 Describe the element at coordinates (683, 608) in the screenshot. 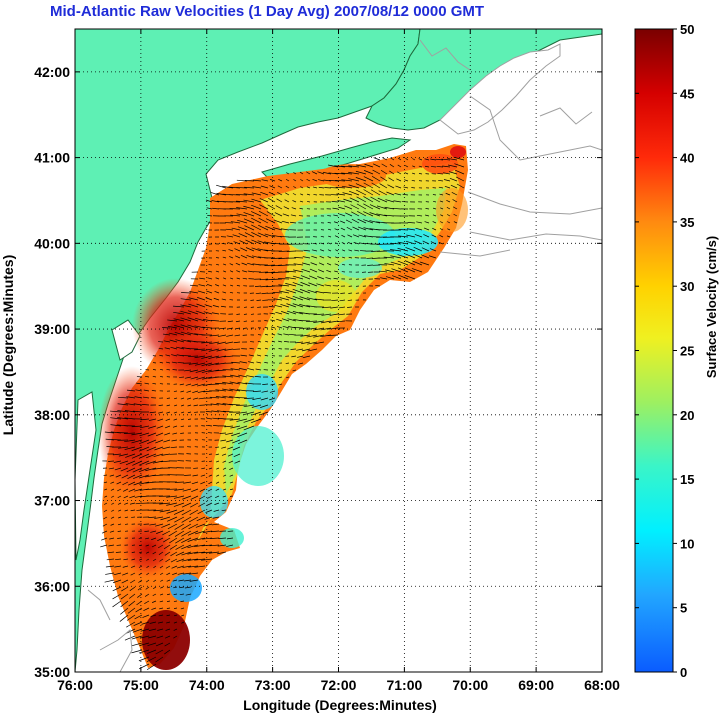

I see `colorbar-tick-label: 5` at that location.